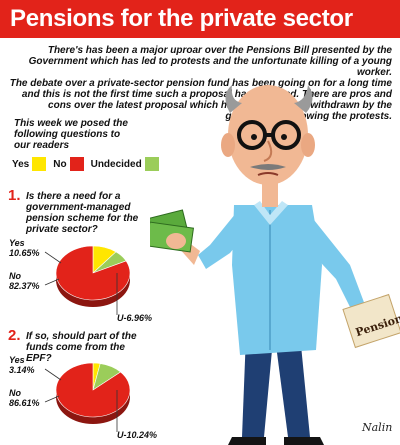  What do you see at coordinates (308, 145) in the screenshot?
I see `cartoon-ear-right` at bounding box center [308, 145].